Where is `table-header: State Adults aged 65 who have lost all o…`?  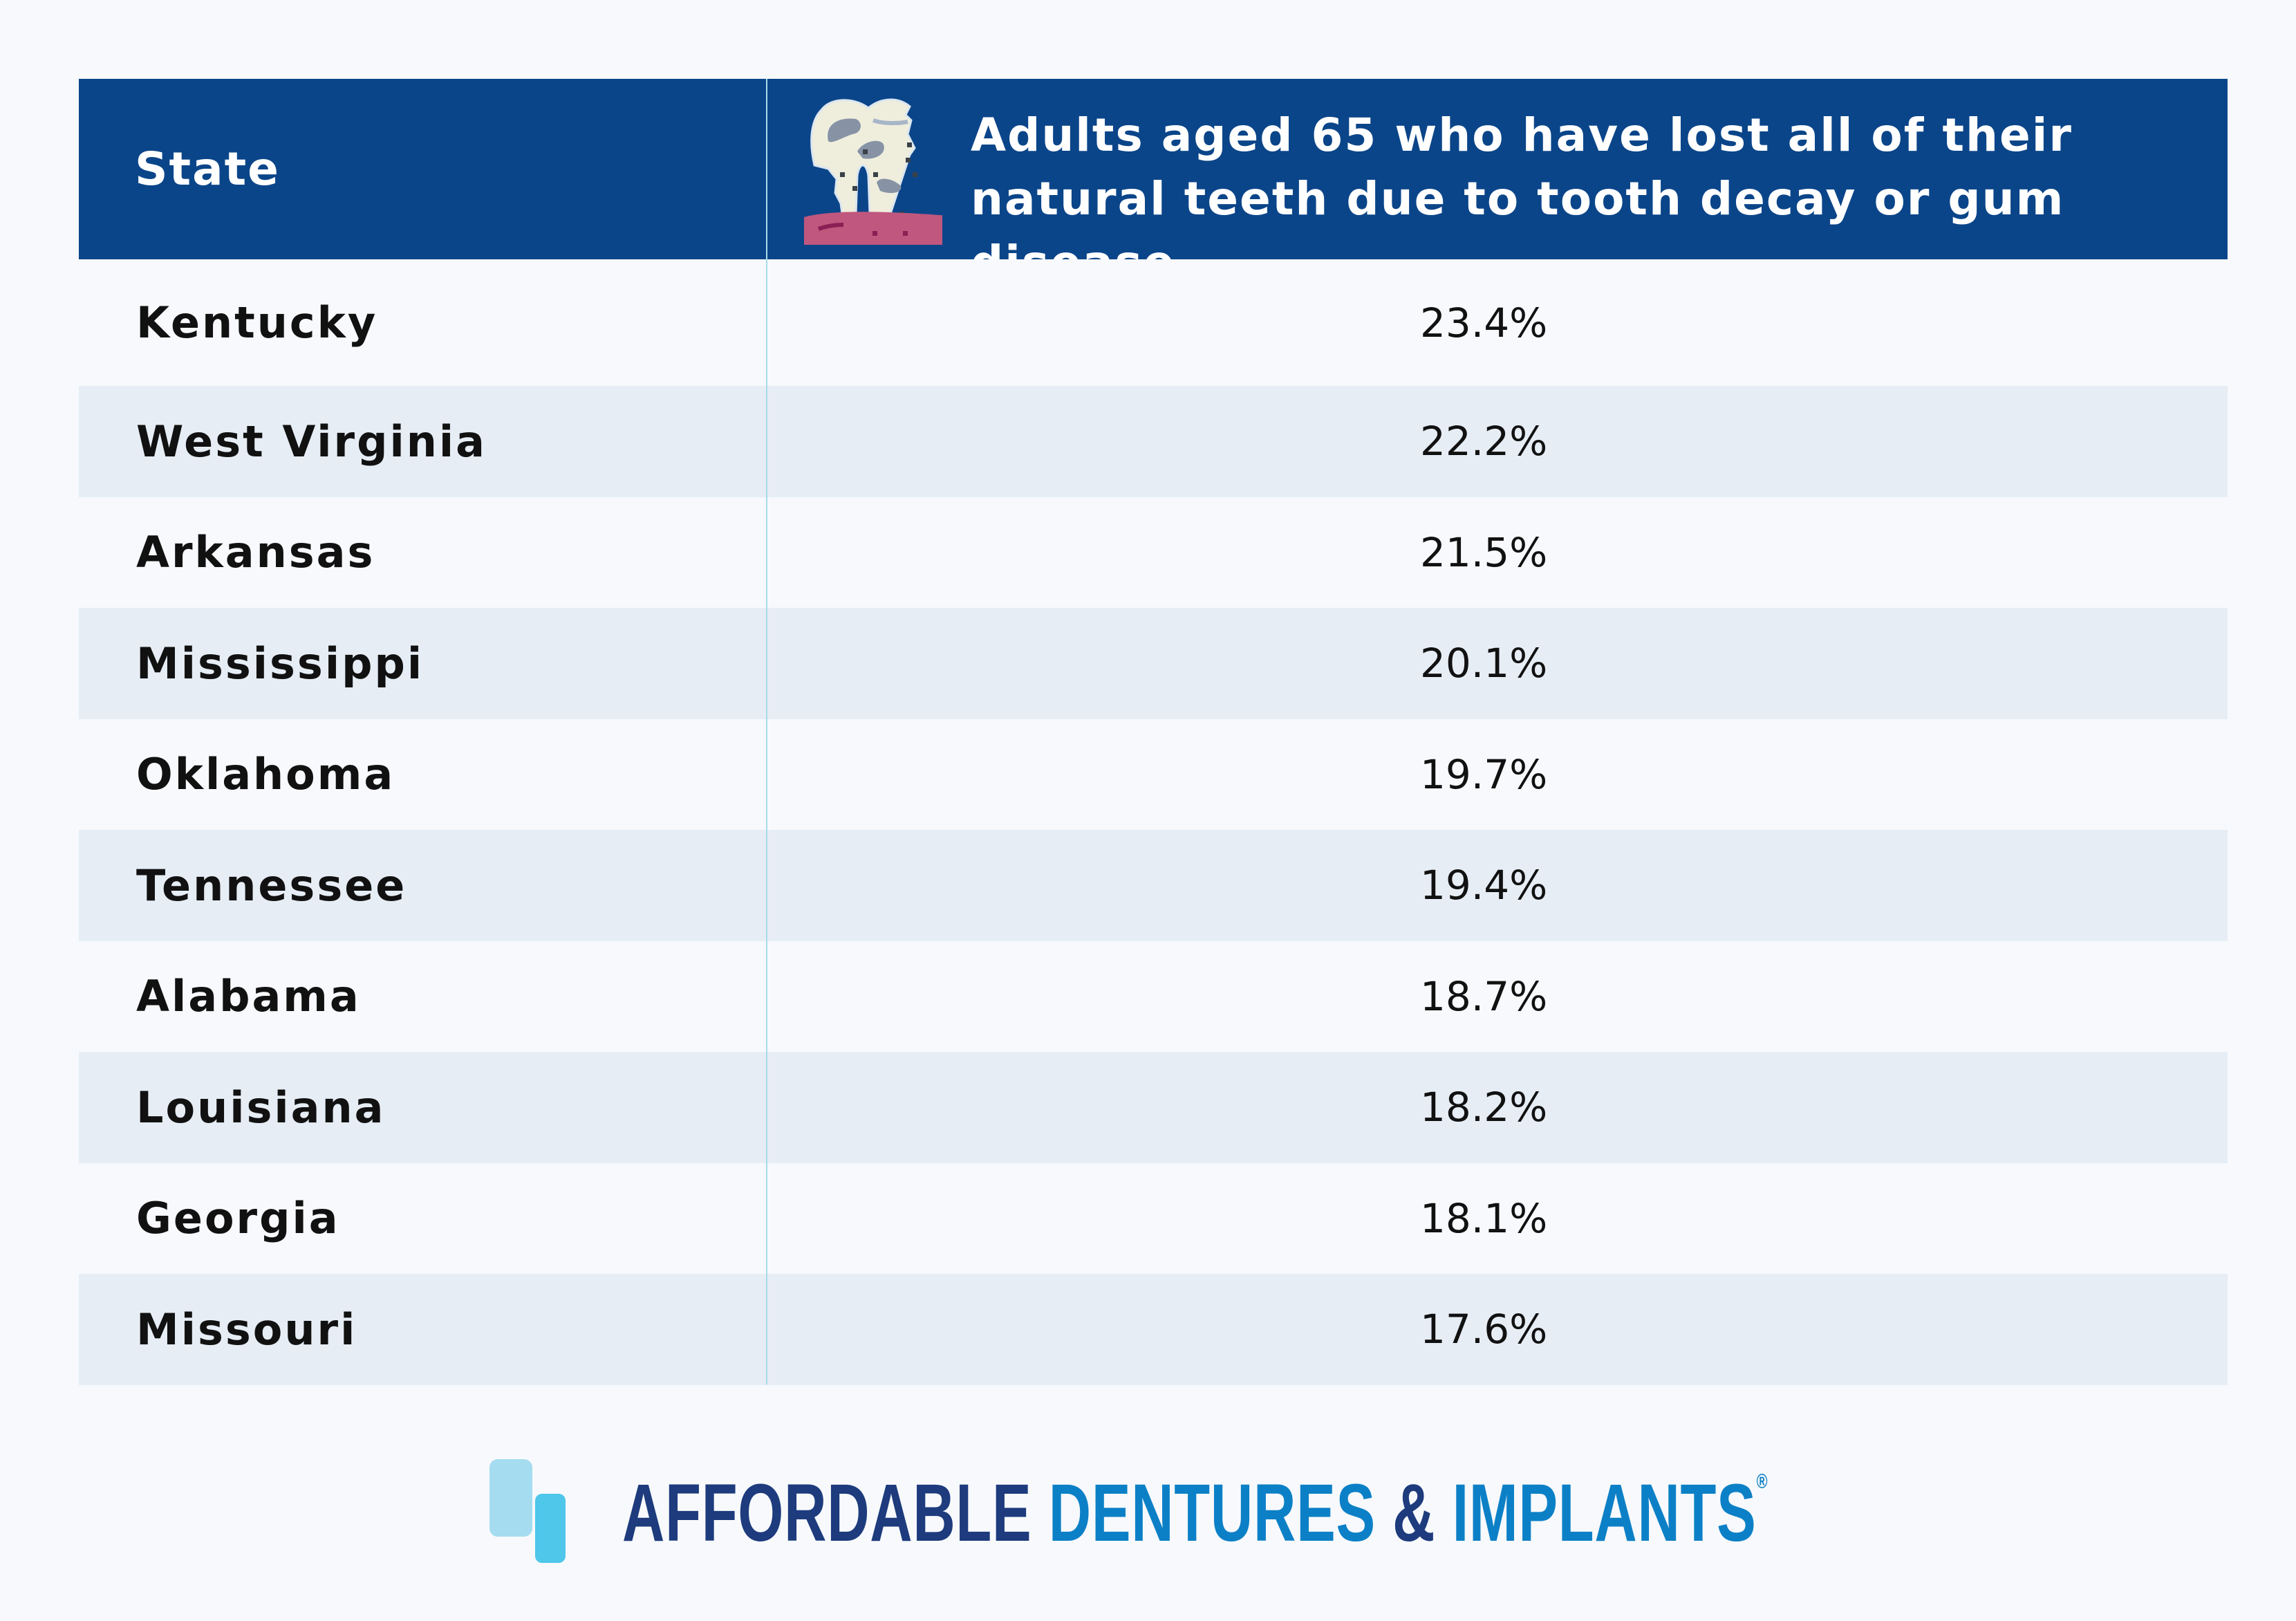
table-header: State Adults aged 65 who have lost all o… is located at coordinates (1153, 184).